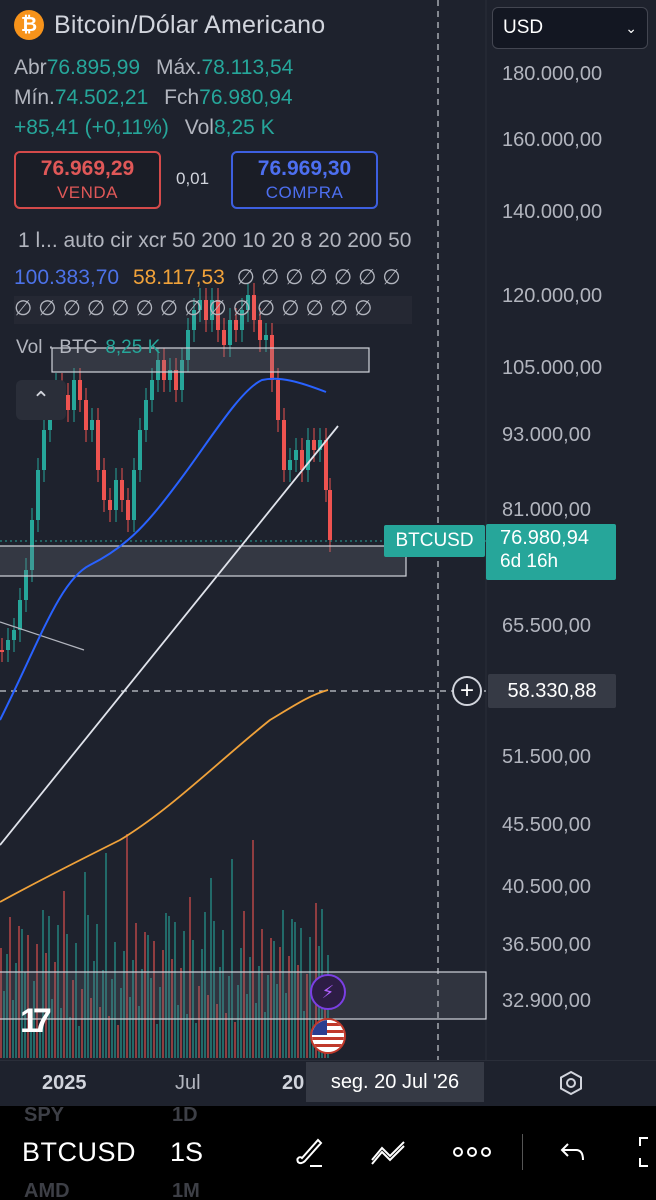 The height and width of the screenshot is (1200, 656). What do you see at coordinates (88, 348) in the screenshot?
I see `volume-indicator-label: Vol · BTC 8,25 K` at bounding box center [88, 348].